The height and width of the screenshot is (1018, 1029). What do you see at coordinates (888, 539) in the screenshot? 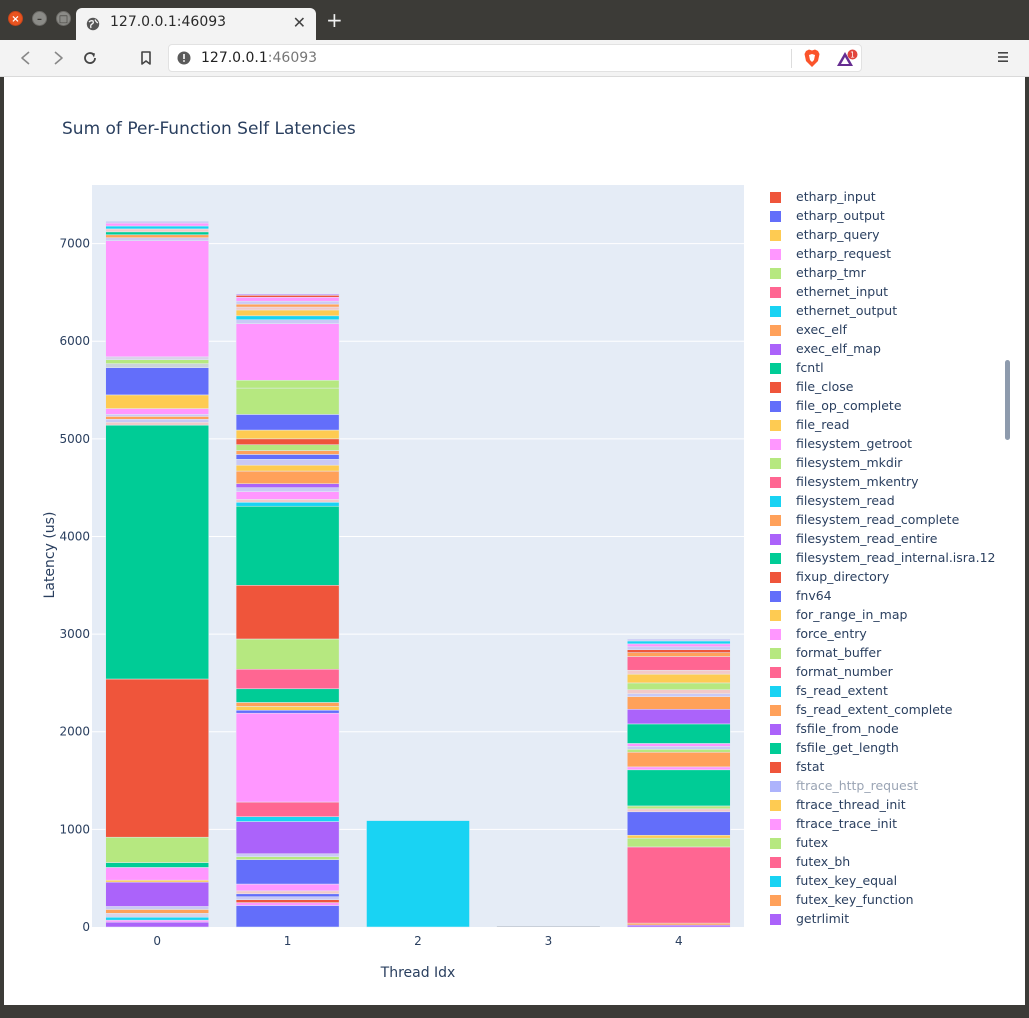
I see `legend-item: filesystem_read_entire` at bounding box center [888, 539].